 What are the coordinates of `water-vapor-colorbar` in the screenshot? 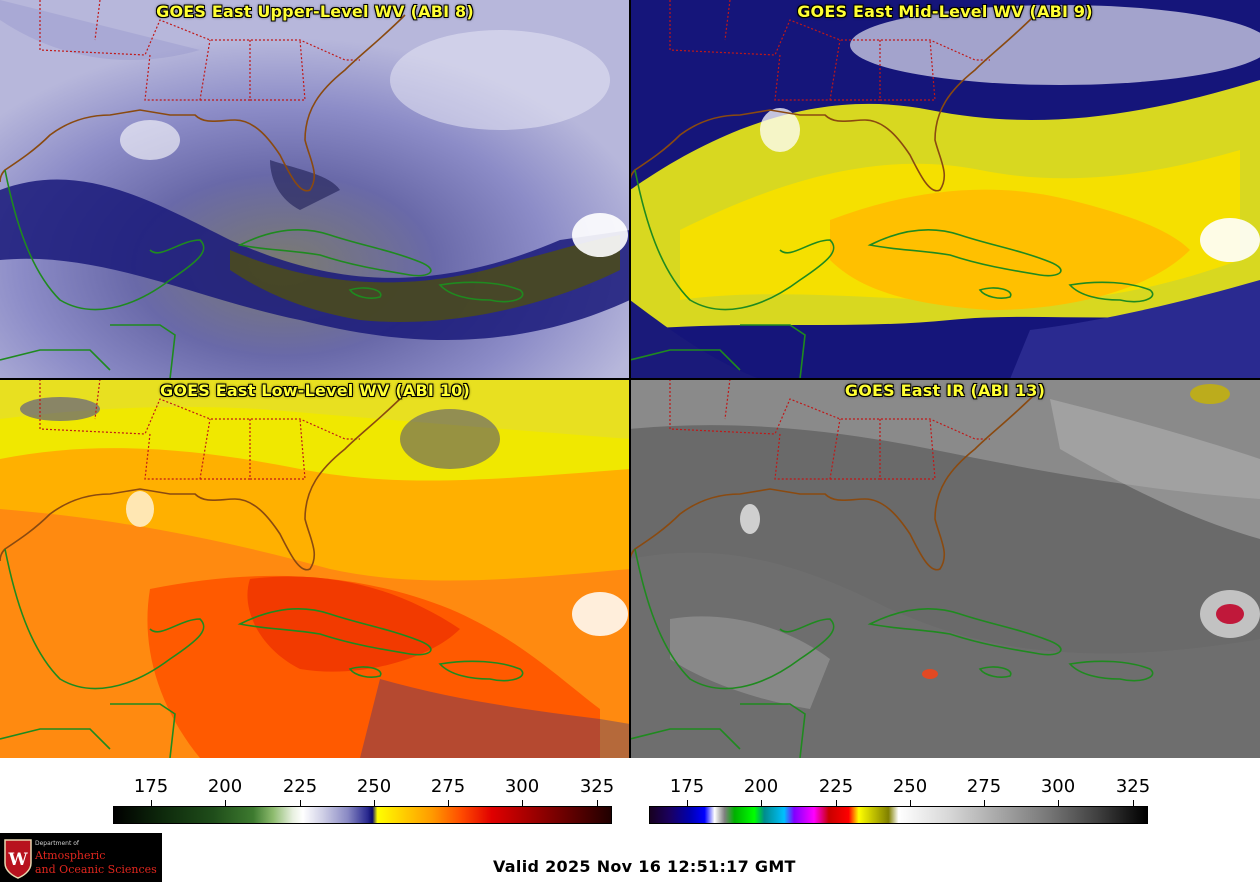 It's located at (362, 815).